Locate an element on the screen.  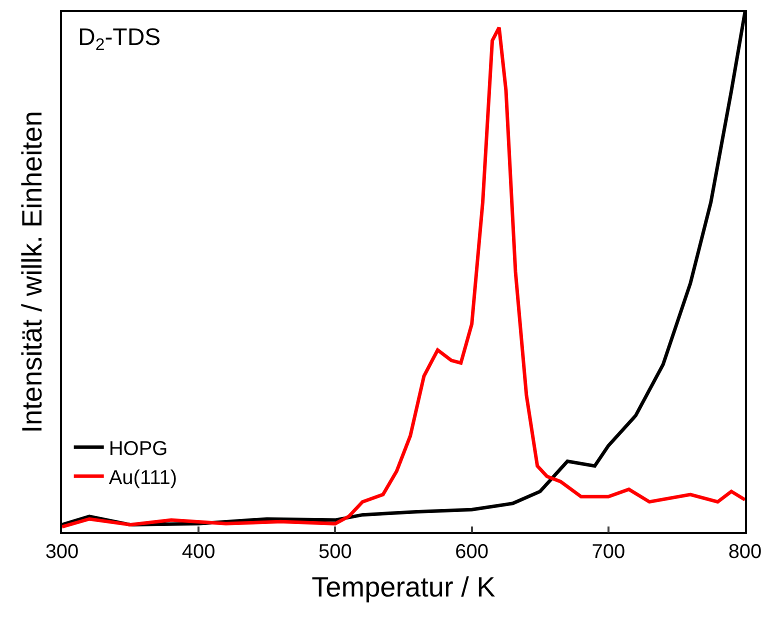
x-tick-label: 700 is located at coordinates (609, 551).